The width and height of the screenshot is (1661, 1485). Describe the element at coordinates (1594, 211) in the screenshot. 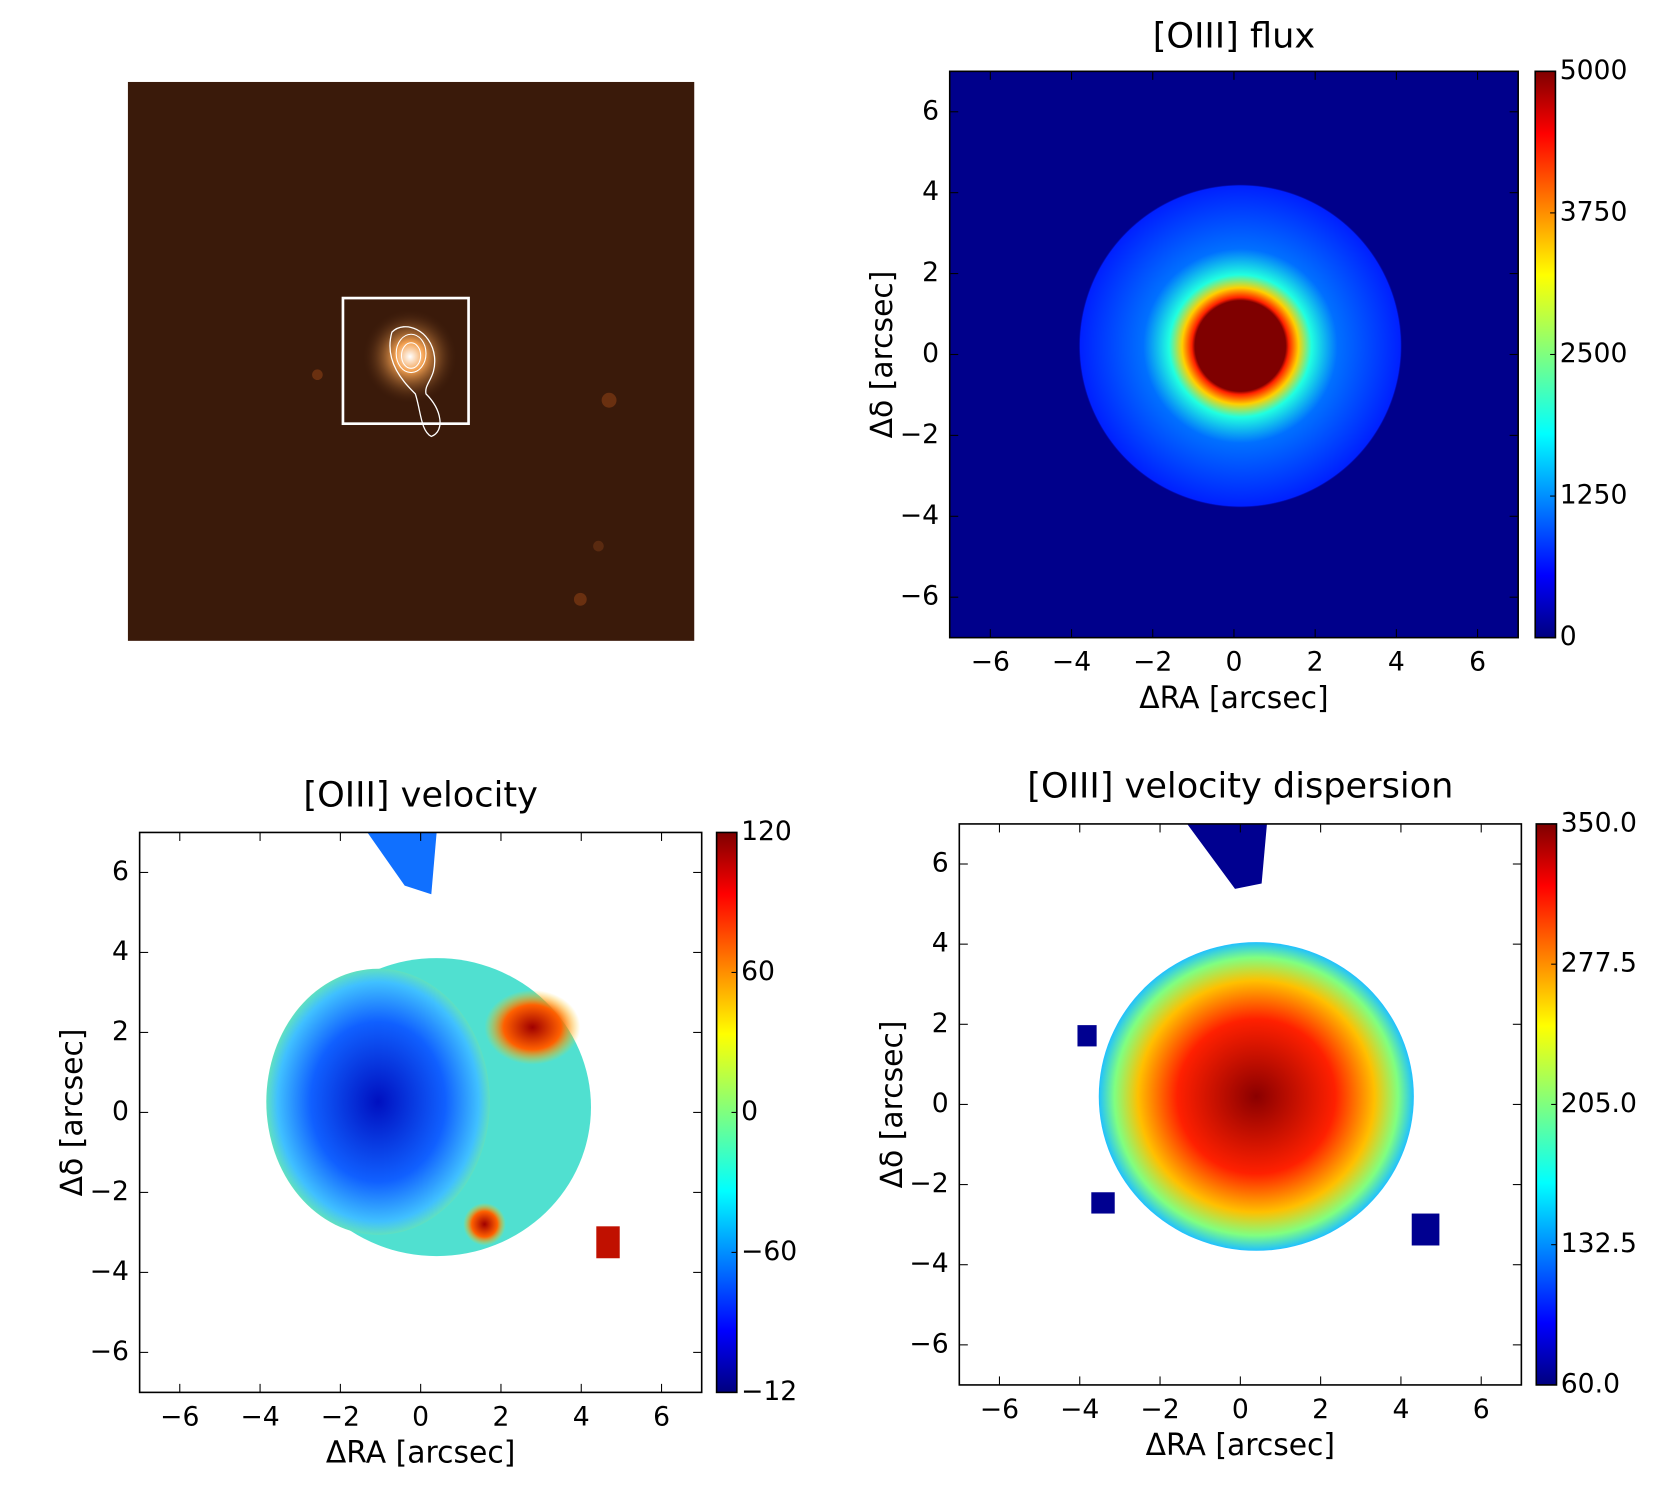

I see `colorbar-tick-label: 3750` at that location.